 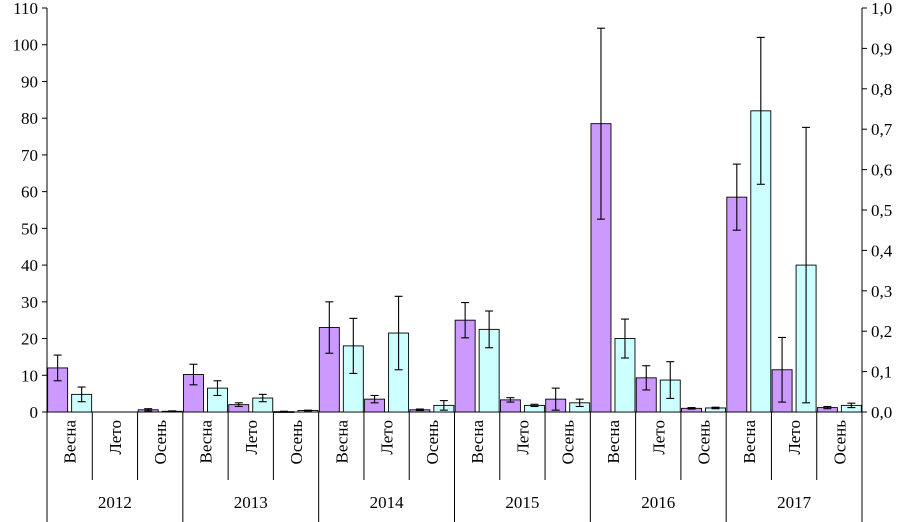 What do you see at coordinates (881, 170) in the screenshot?
I see `y-right-tick-label: 0,6` at bounding box center [881, 170].